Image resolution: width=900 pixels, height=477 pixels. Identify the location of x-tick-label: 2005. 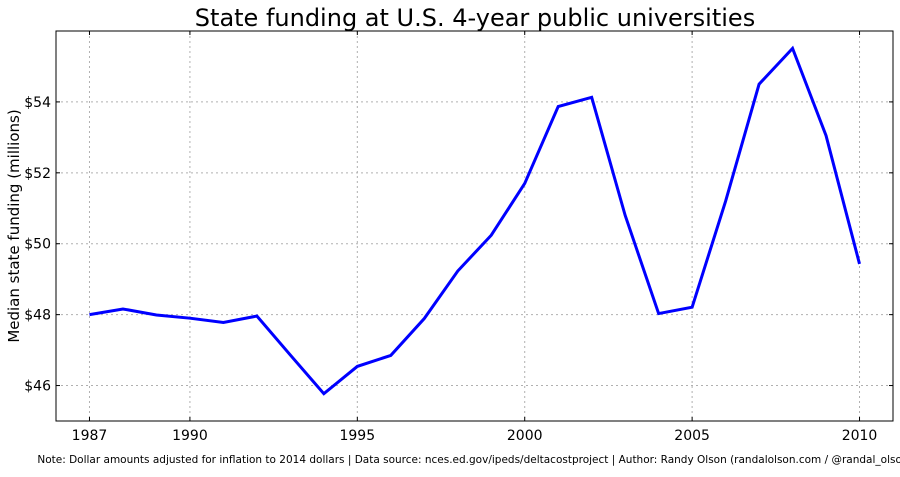
(692, 436).